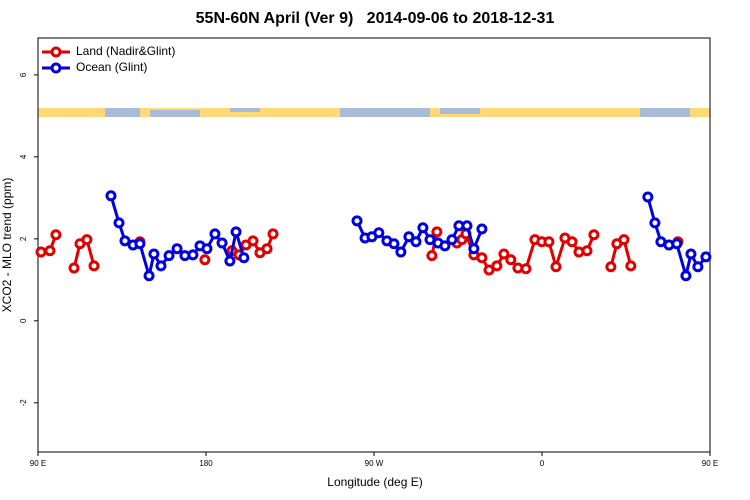 The width and height of the screenshot is (750, 500). I want to click on x-tick-label: 90 W, so click(374, 463).